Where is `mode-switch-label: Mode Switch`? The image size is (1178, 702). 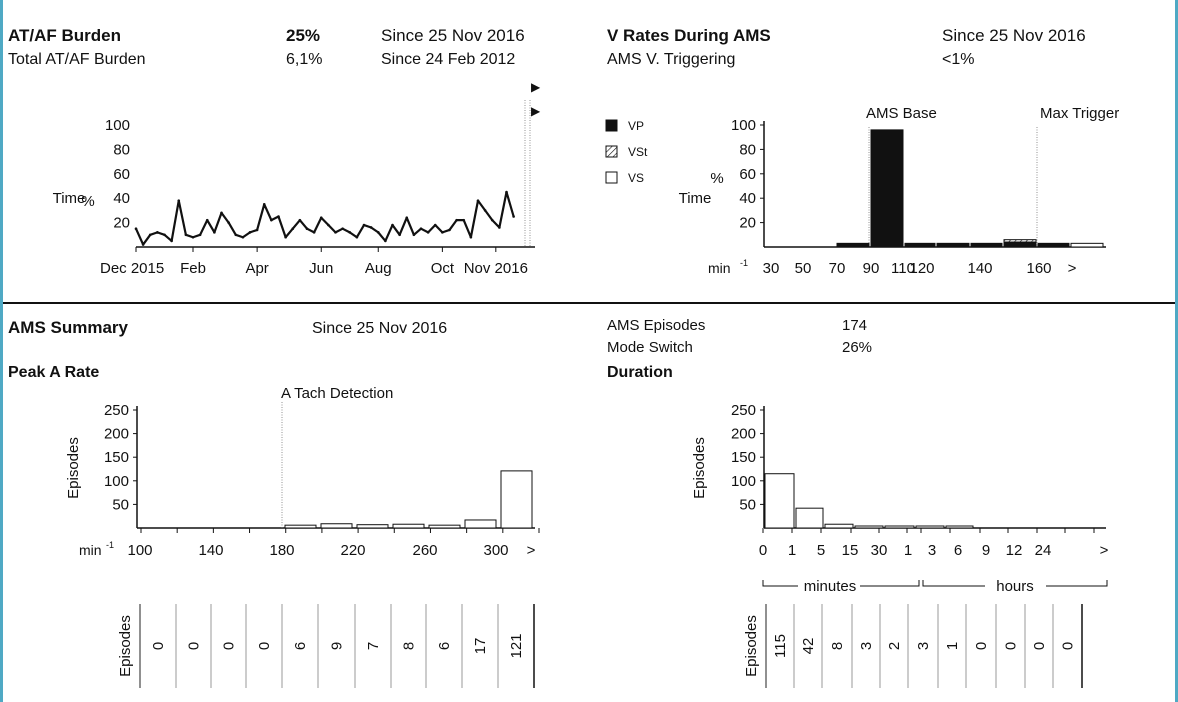
mode-switch-label: Mode Switch is located at coordinates (650, 347).